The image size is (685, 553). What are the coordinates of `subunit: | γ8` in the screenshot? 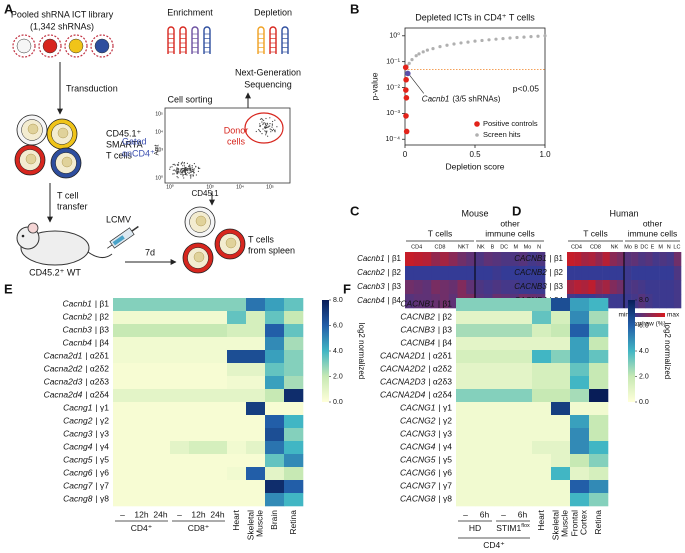 It's located at (102, 499).